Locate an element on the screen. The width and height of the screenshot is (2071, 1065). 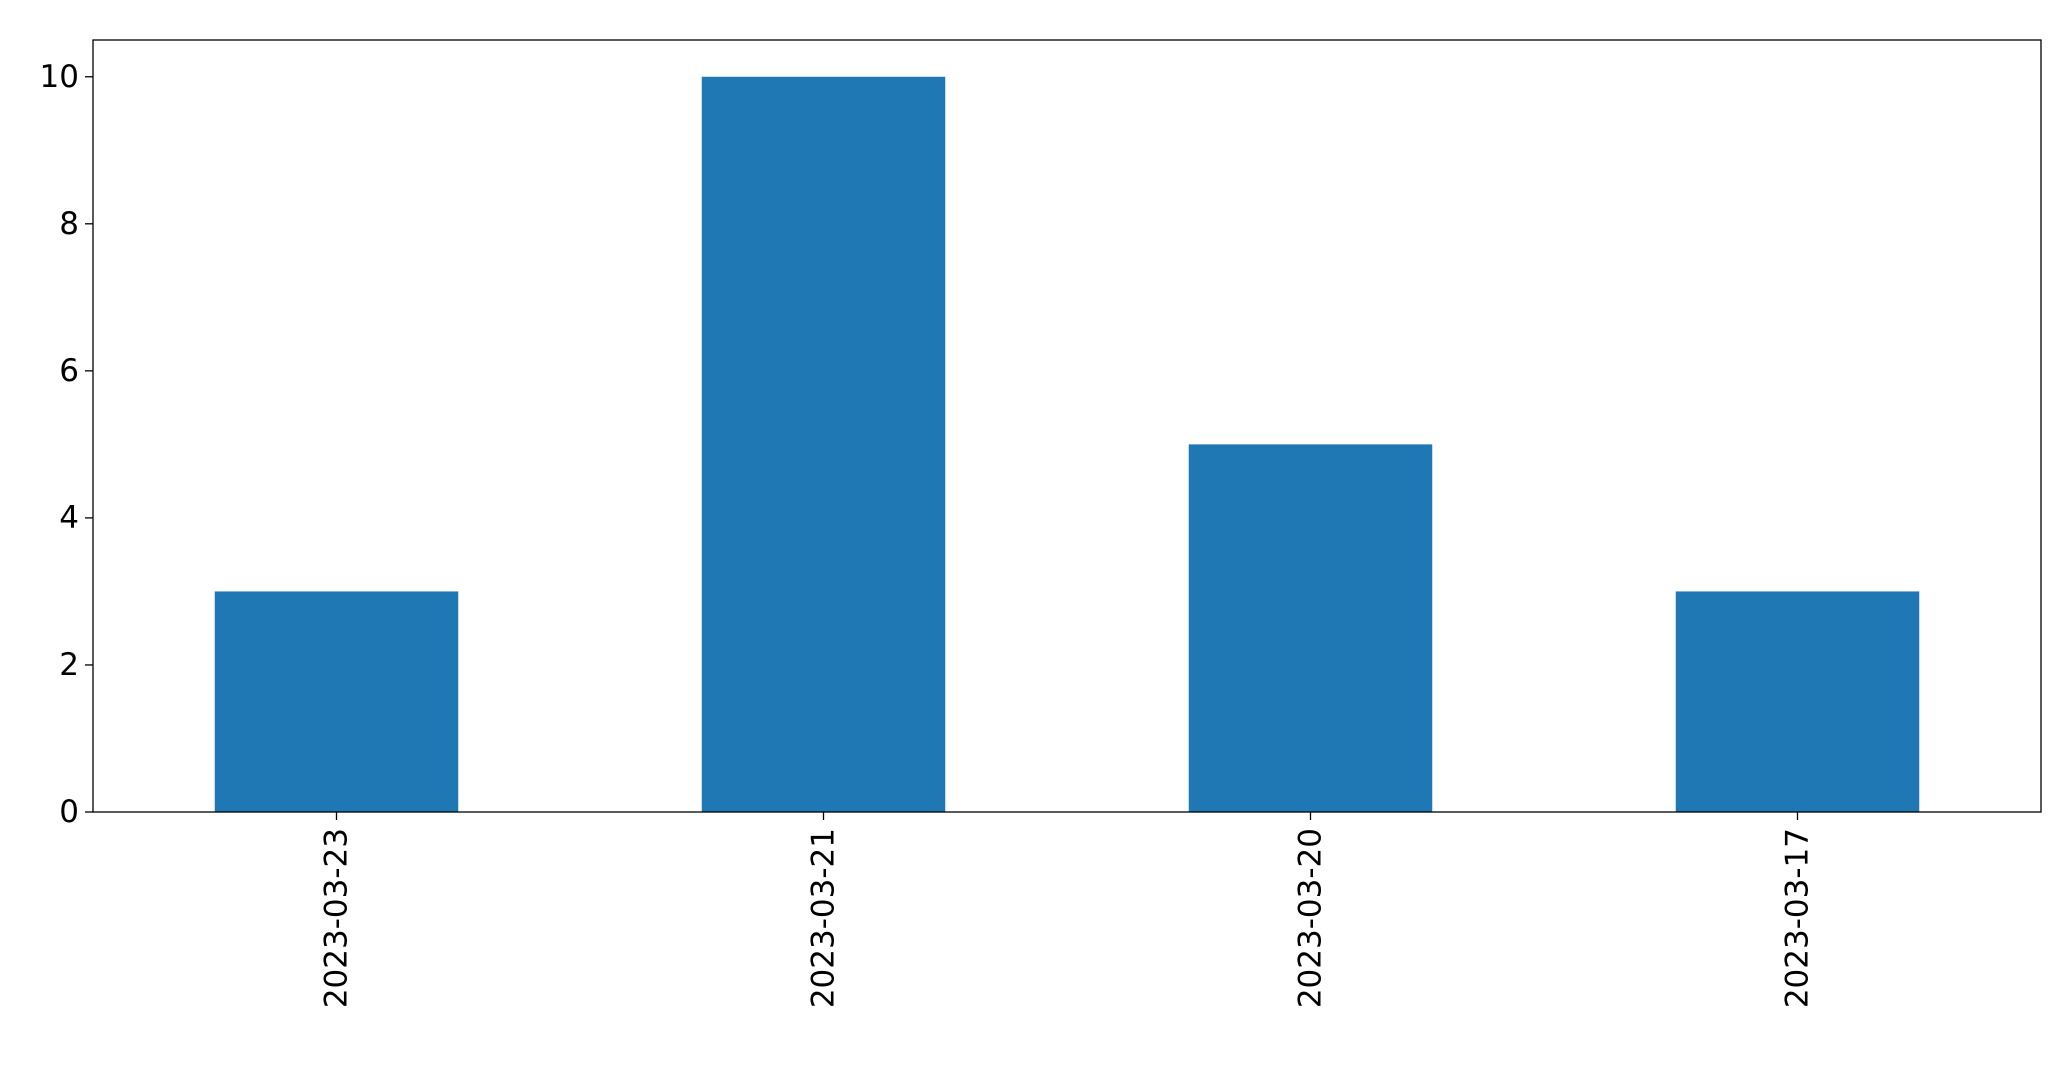
x-tick-label: 2023-03-21 is located at coordinates (824, 918).